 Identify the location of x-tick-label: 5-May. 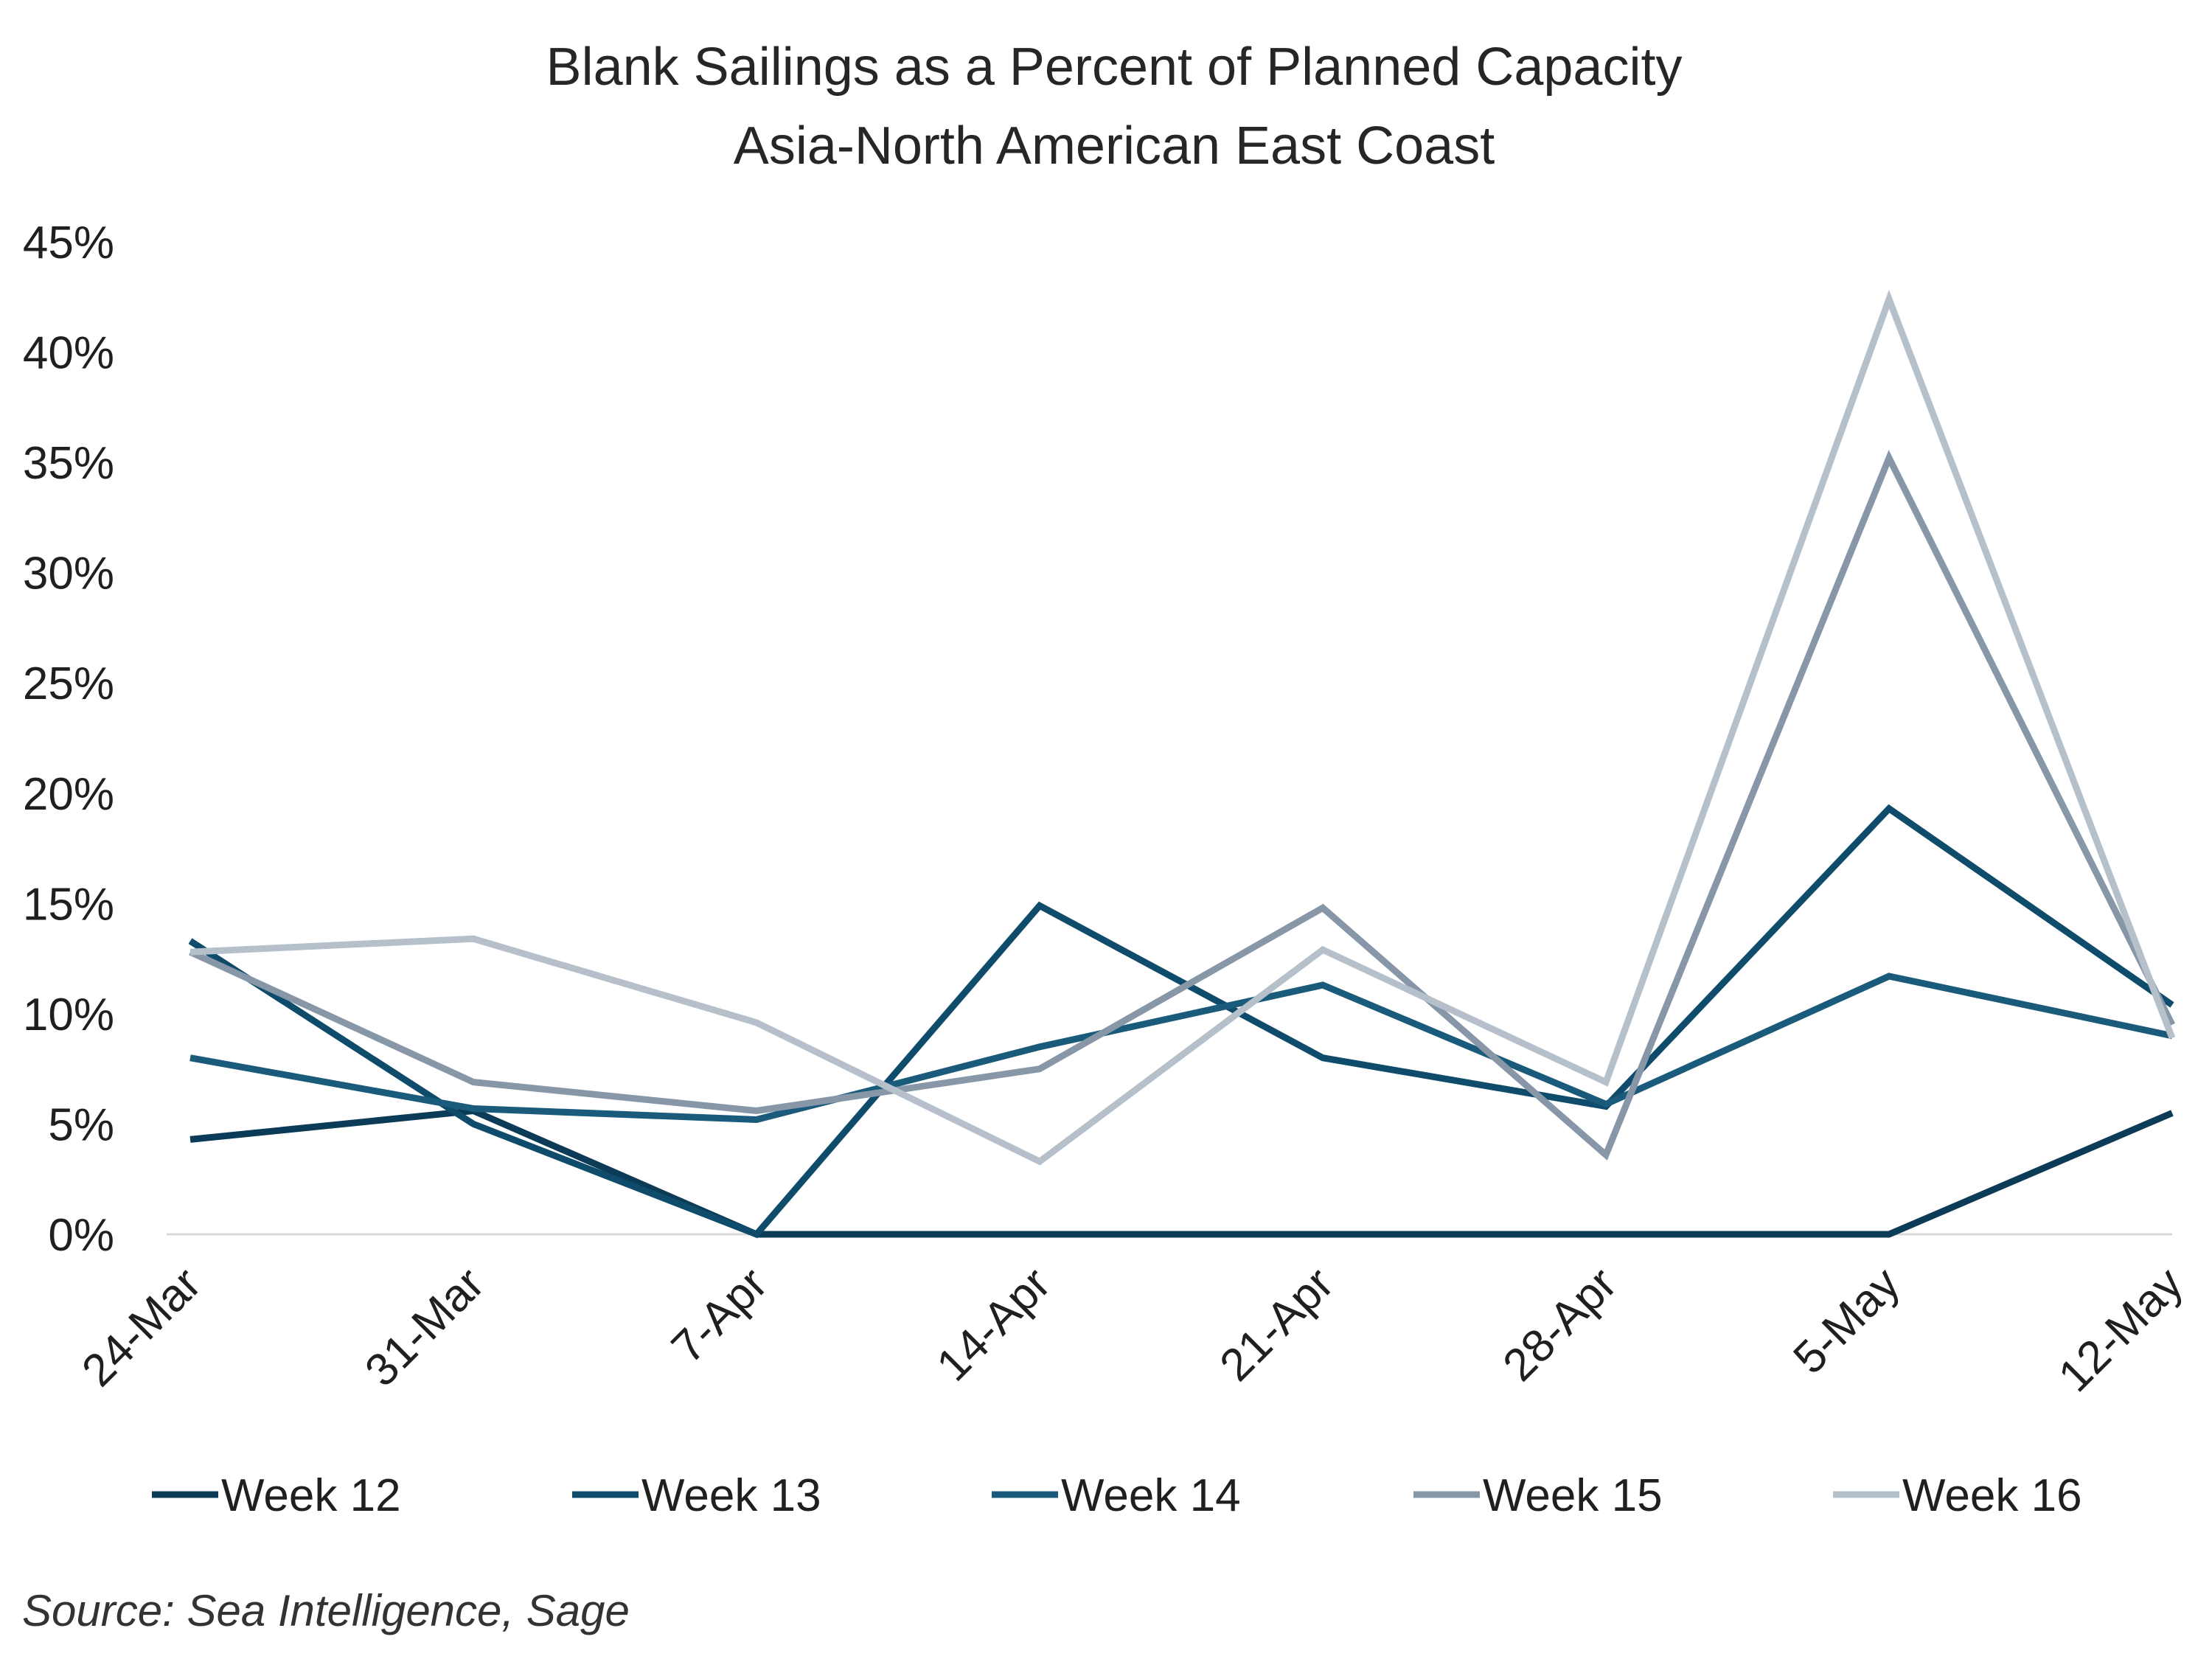
(1847, 1321).